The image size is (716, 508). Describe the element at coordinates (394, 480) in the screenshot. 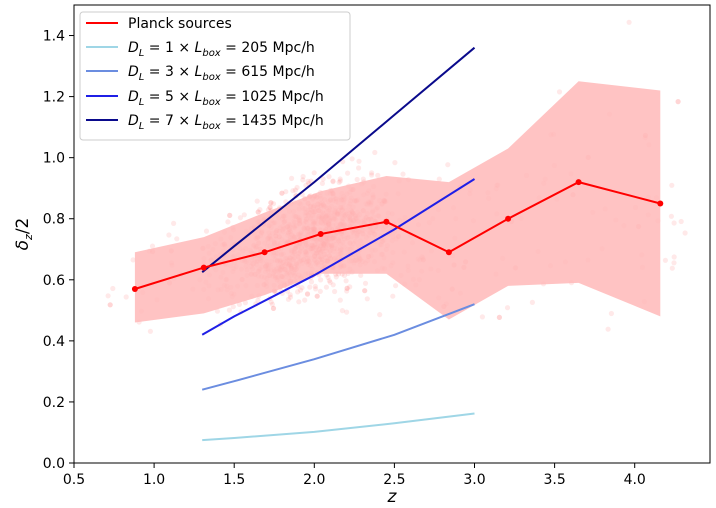

I see `x-tick-label: 2.5` at that location.